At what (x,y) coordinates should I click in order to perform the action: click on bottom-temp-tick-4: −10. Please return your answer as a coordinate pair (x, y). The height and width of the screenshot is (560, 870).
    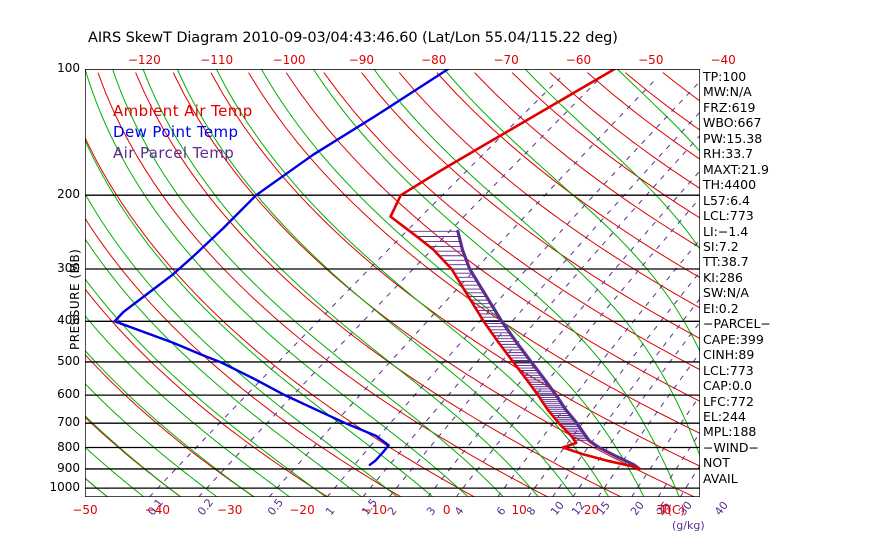
    Looking at the image, I should click on (374, 510).